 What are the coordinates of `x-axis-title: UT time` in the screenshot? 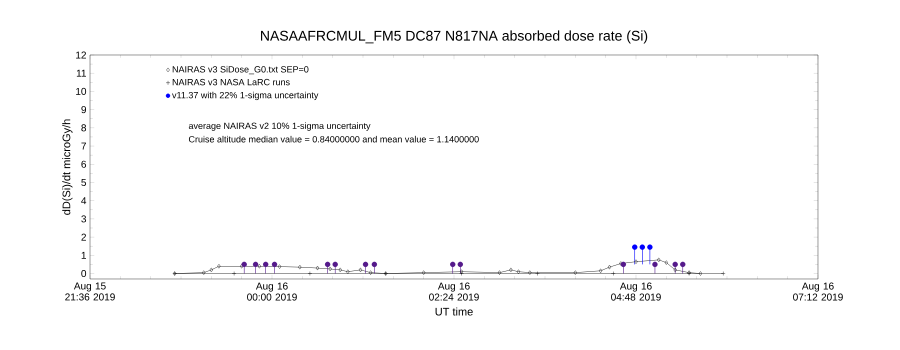 It's located at (454, 311).